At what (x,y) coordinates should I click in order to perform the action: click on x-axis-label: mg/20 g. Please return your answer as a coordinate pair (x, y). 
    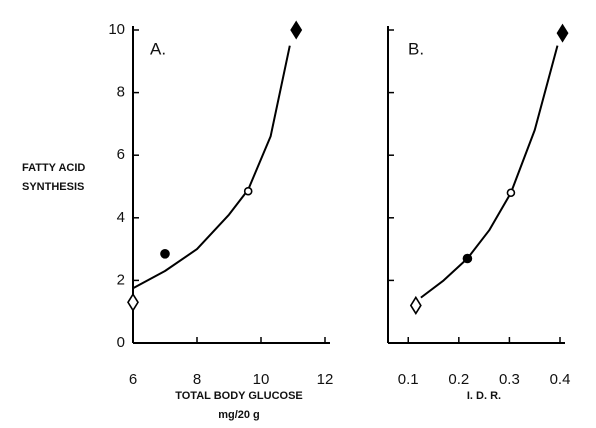
    Looking at the image, I should click on (239, 415).